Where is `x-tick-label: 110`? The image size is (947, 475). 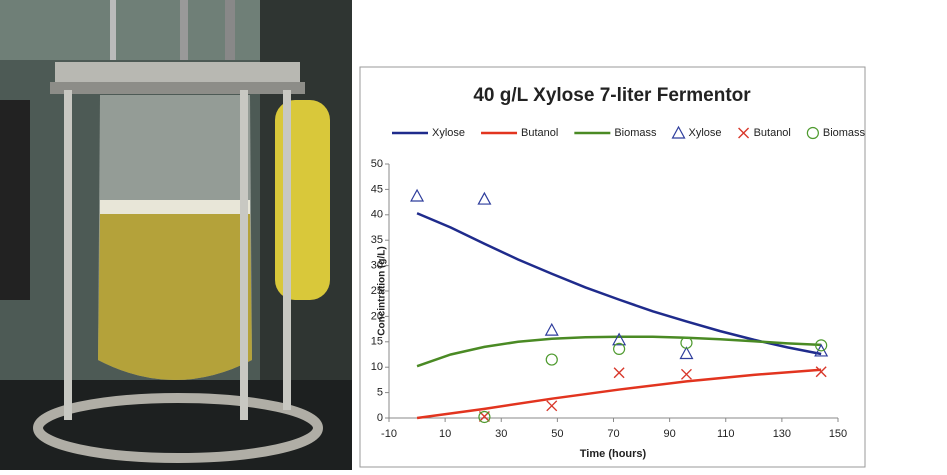
x-tick-label: 110 is located at coordinates (726, 434).